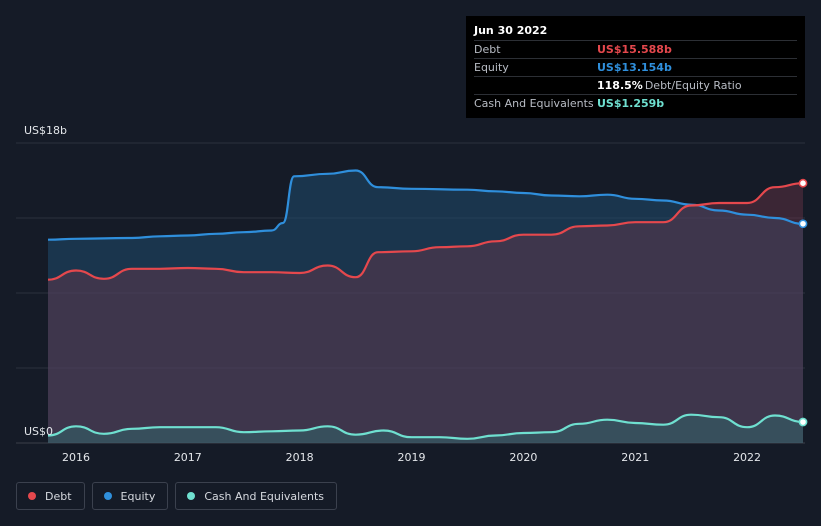  What do you see at coordinates (487, 49) in the screenshot?
I see `tooltip-label: Debt` at bounding box center [487, 49].